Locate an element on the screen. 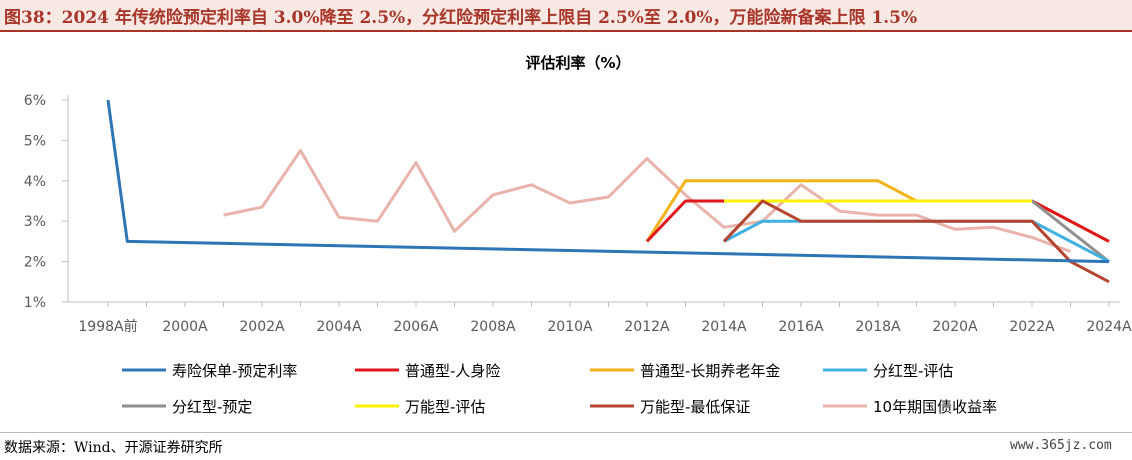  legend-label: 万能型-评估 is located at coordinates (445, 407).